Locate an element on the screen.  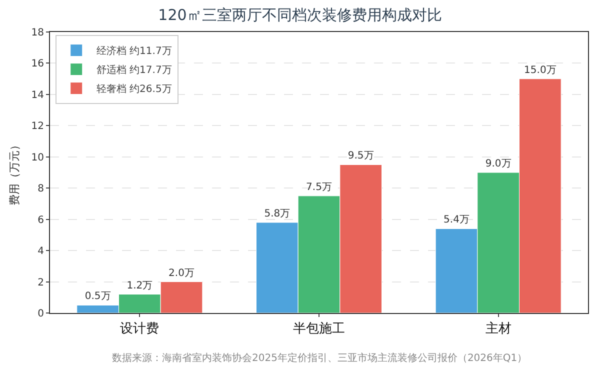
legend-label: 轻奢档 约26.5万 is located at coordinates (134, 89).